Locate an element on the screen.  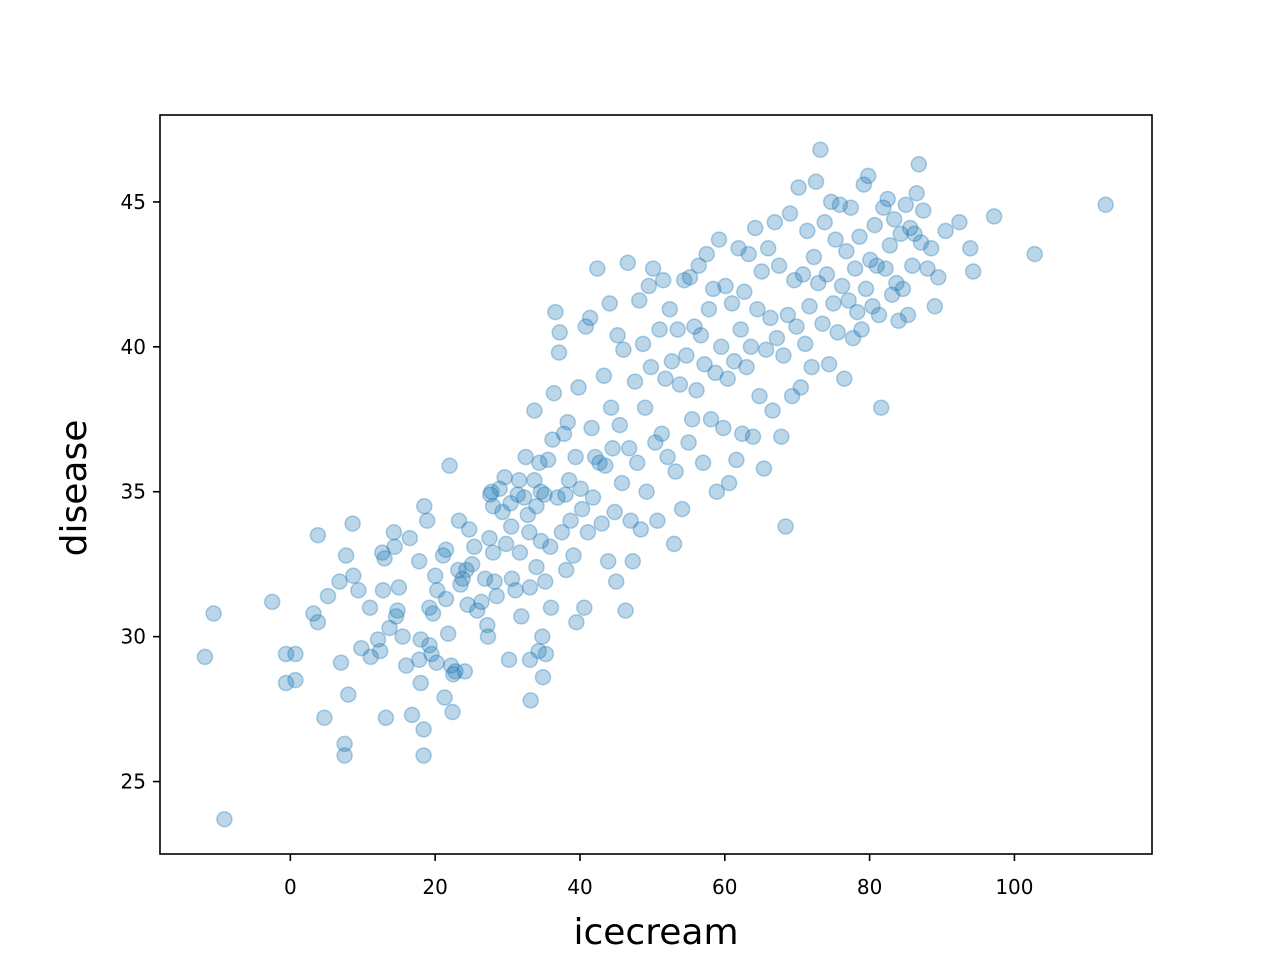
x-tick-label: 0 is located at coordinates (290, 887).